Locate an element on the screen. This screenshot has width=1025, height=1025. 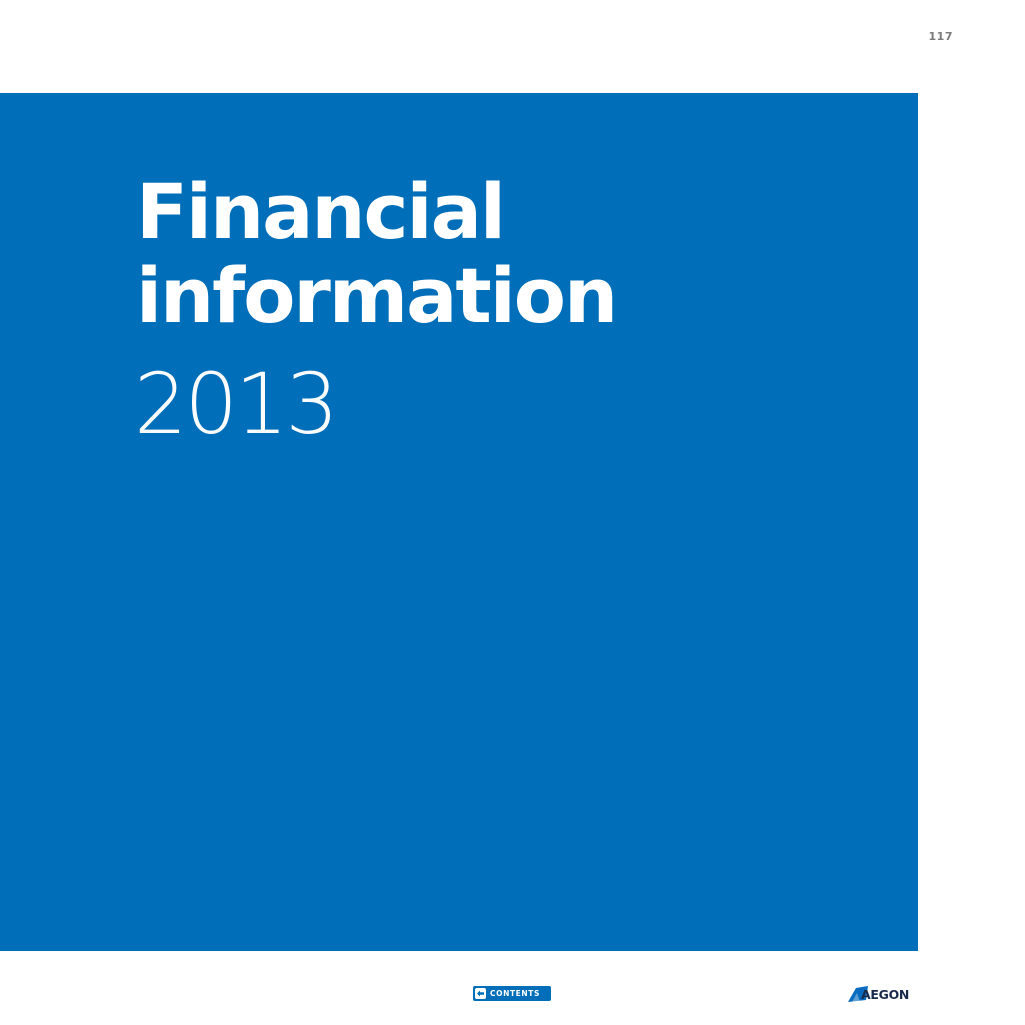
title-line-2: information is located at coordinates (377, 295).